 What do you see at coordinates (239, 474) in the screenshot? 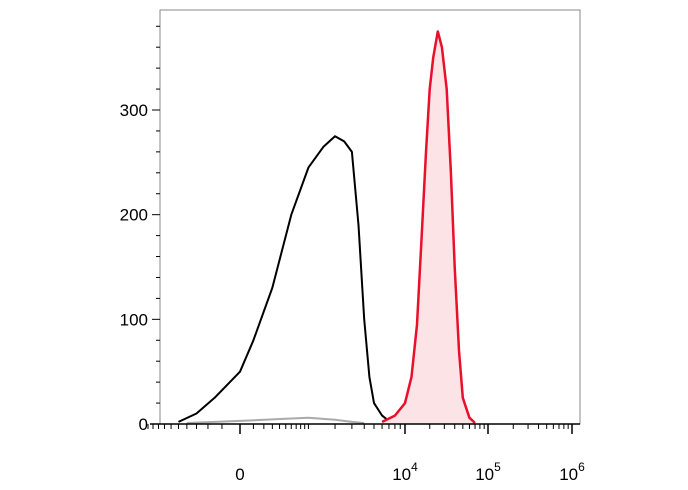
I see `x-tick-label: 0` at bounding box center [239, 474].